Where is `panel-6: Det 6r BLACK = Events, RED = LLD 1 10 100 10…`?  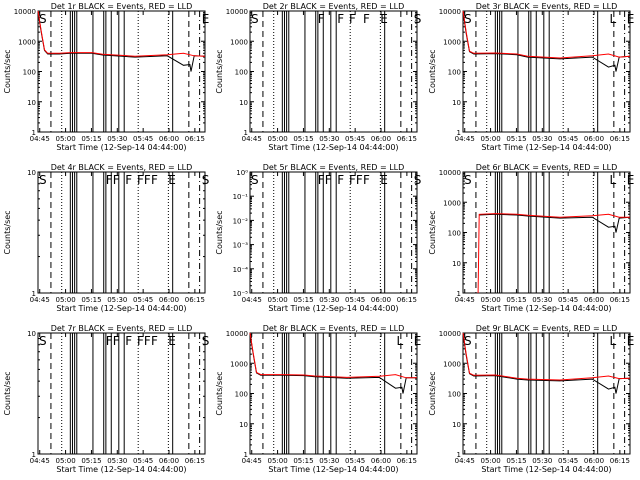
panel-6: Det 6r BLACK = Events, RED = LLD 1 10 100 10… is located at coordinates (531, 238).